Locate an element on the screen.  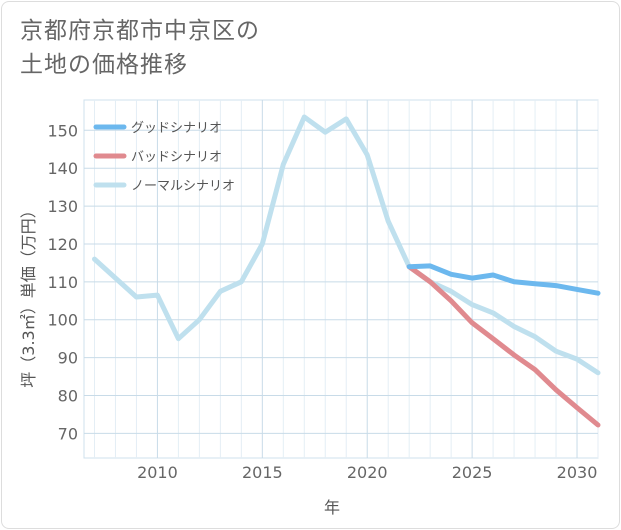
x-axis-ticks: 2010 2015 2020 2025 2030 is located at coordinates (367, 472).